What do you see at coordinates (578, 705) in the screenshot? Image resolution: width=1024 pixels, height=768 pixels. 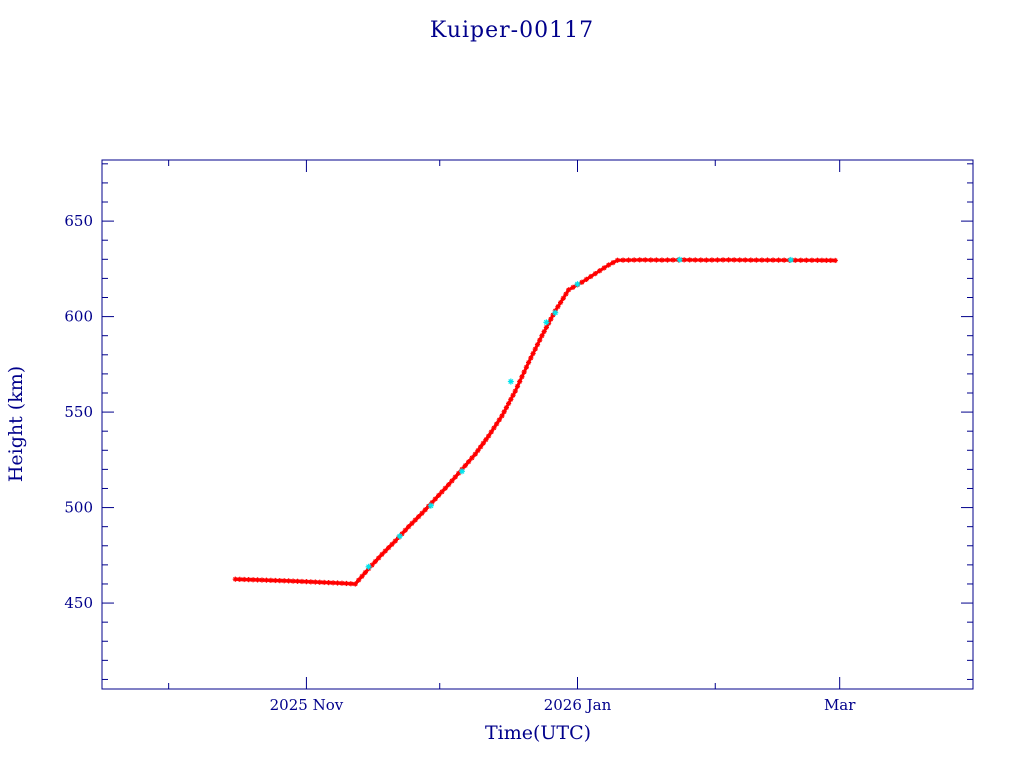 I see `x-tick-label: 2026 Jan` at bounding box center [578, 705].